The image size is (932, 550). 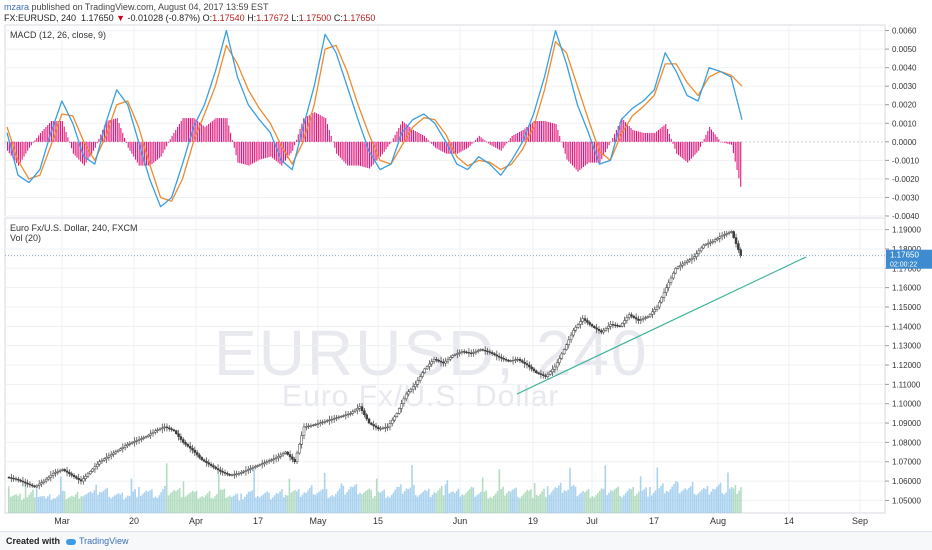 I want to click on x-tick-label: Aug, so click(x=718, y=521).